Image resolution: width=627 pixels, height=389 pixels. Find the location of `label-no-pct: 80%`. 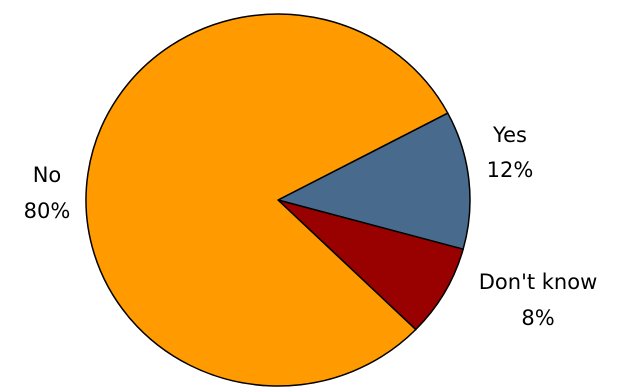

label-no-pct: 80% is located at coordinates (47, 211).